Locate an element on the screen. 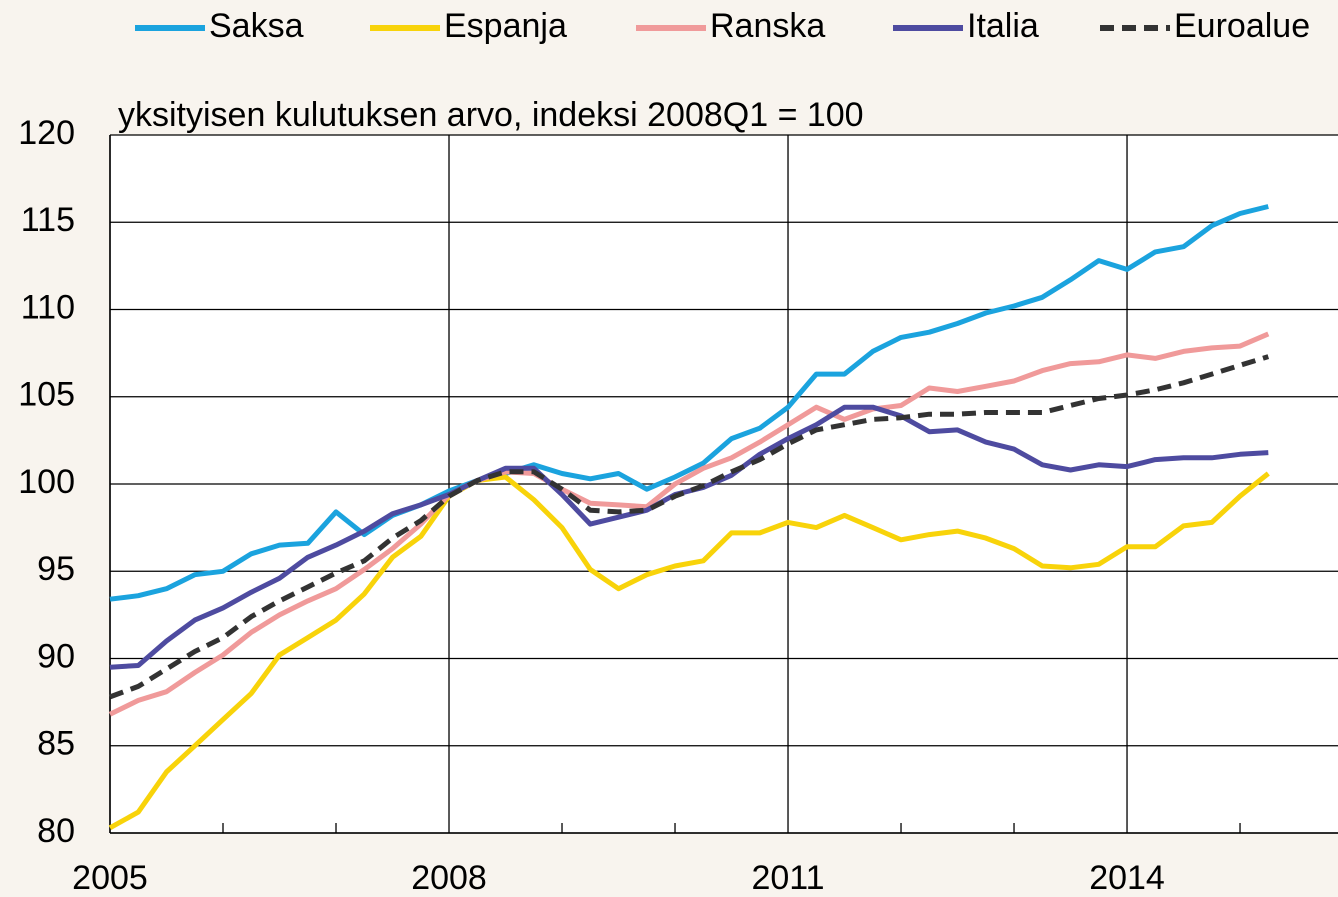  y-tick-label: 80 is located at coordinates (56, 831).